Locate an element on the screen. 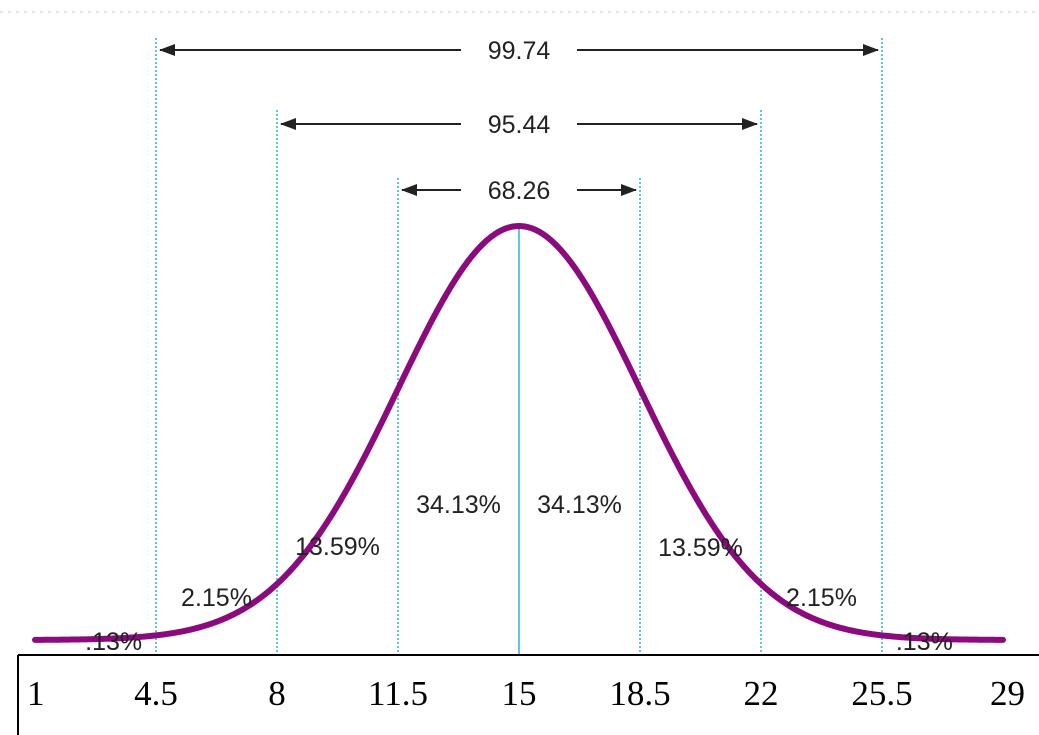  x-tick-label-4: 15 is located at coordinates (519, 693).